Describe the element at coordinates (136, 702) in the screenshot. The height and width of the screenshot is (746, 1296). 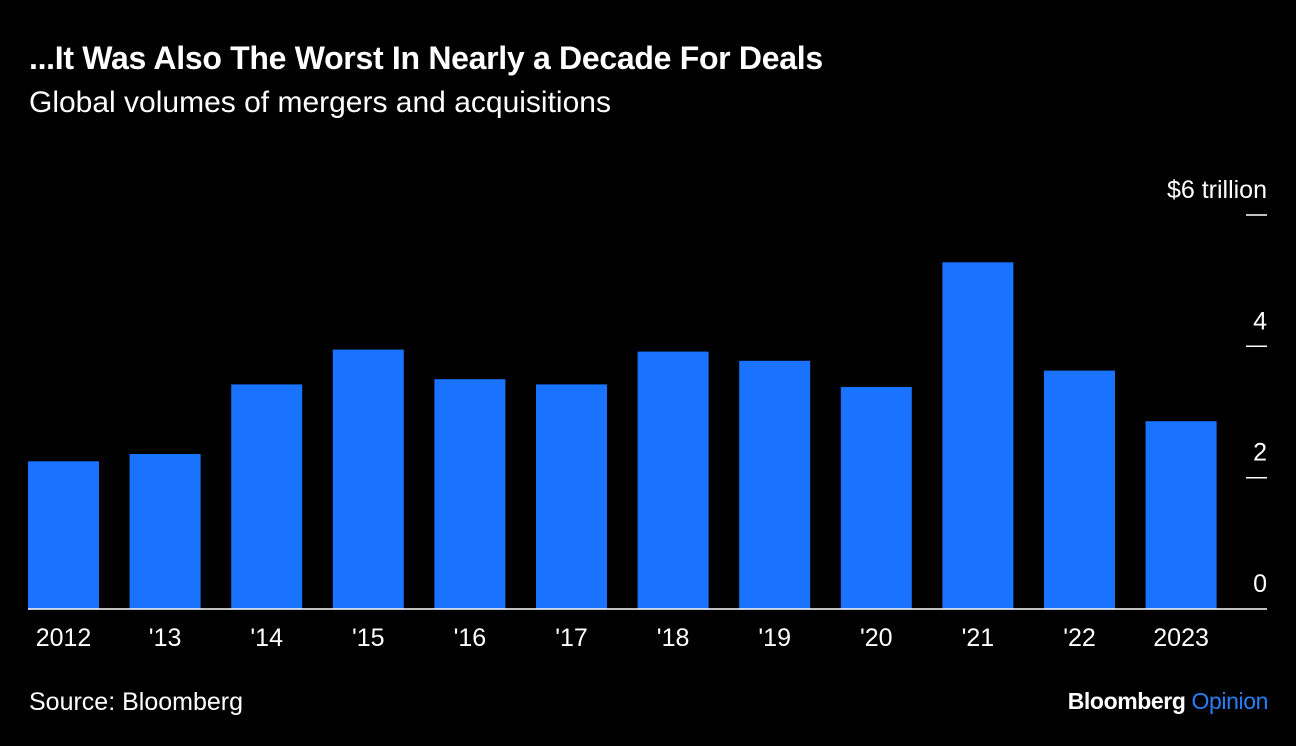
I see `source-note: Source: Bloomberg` at that location.